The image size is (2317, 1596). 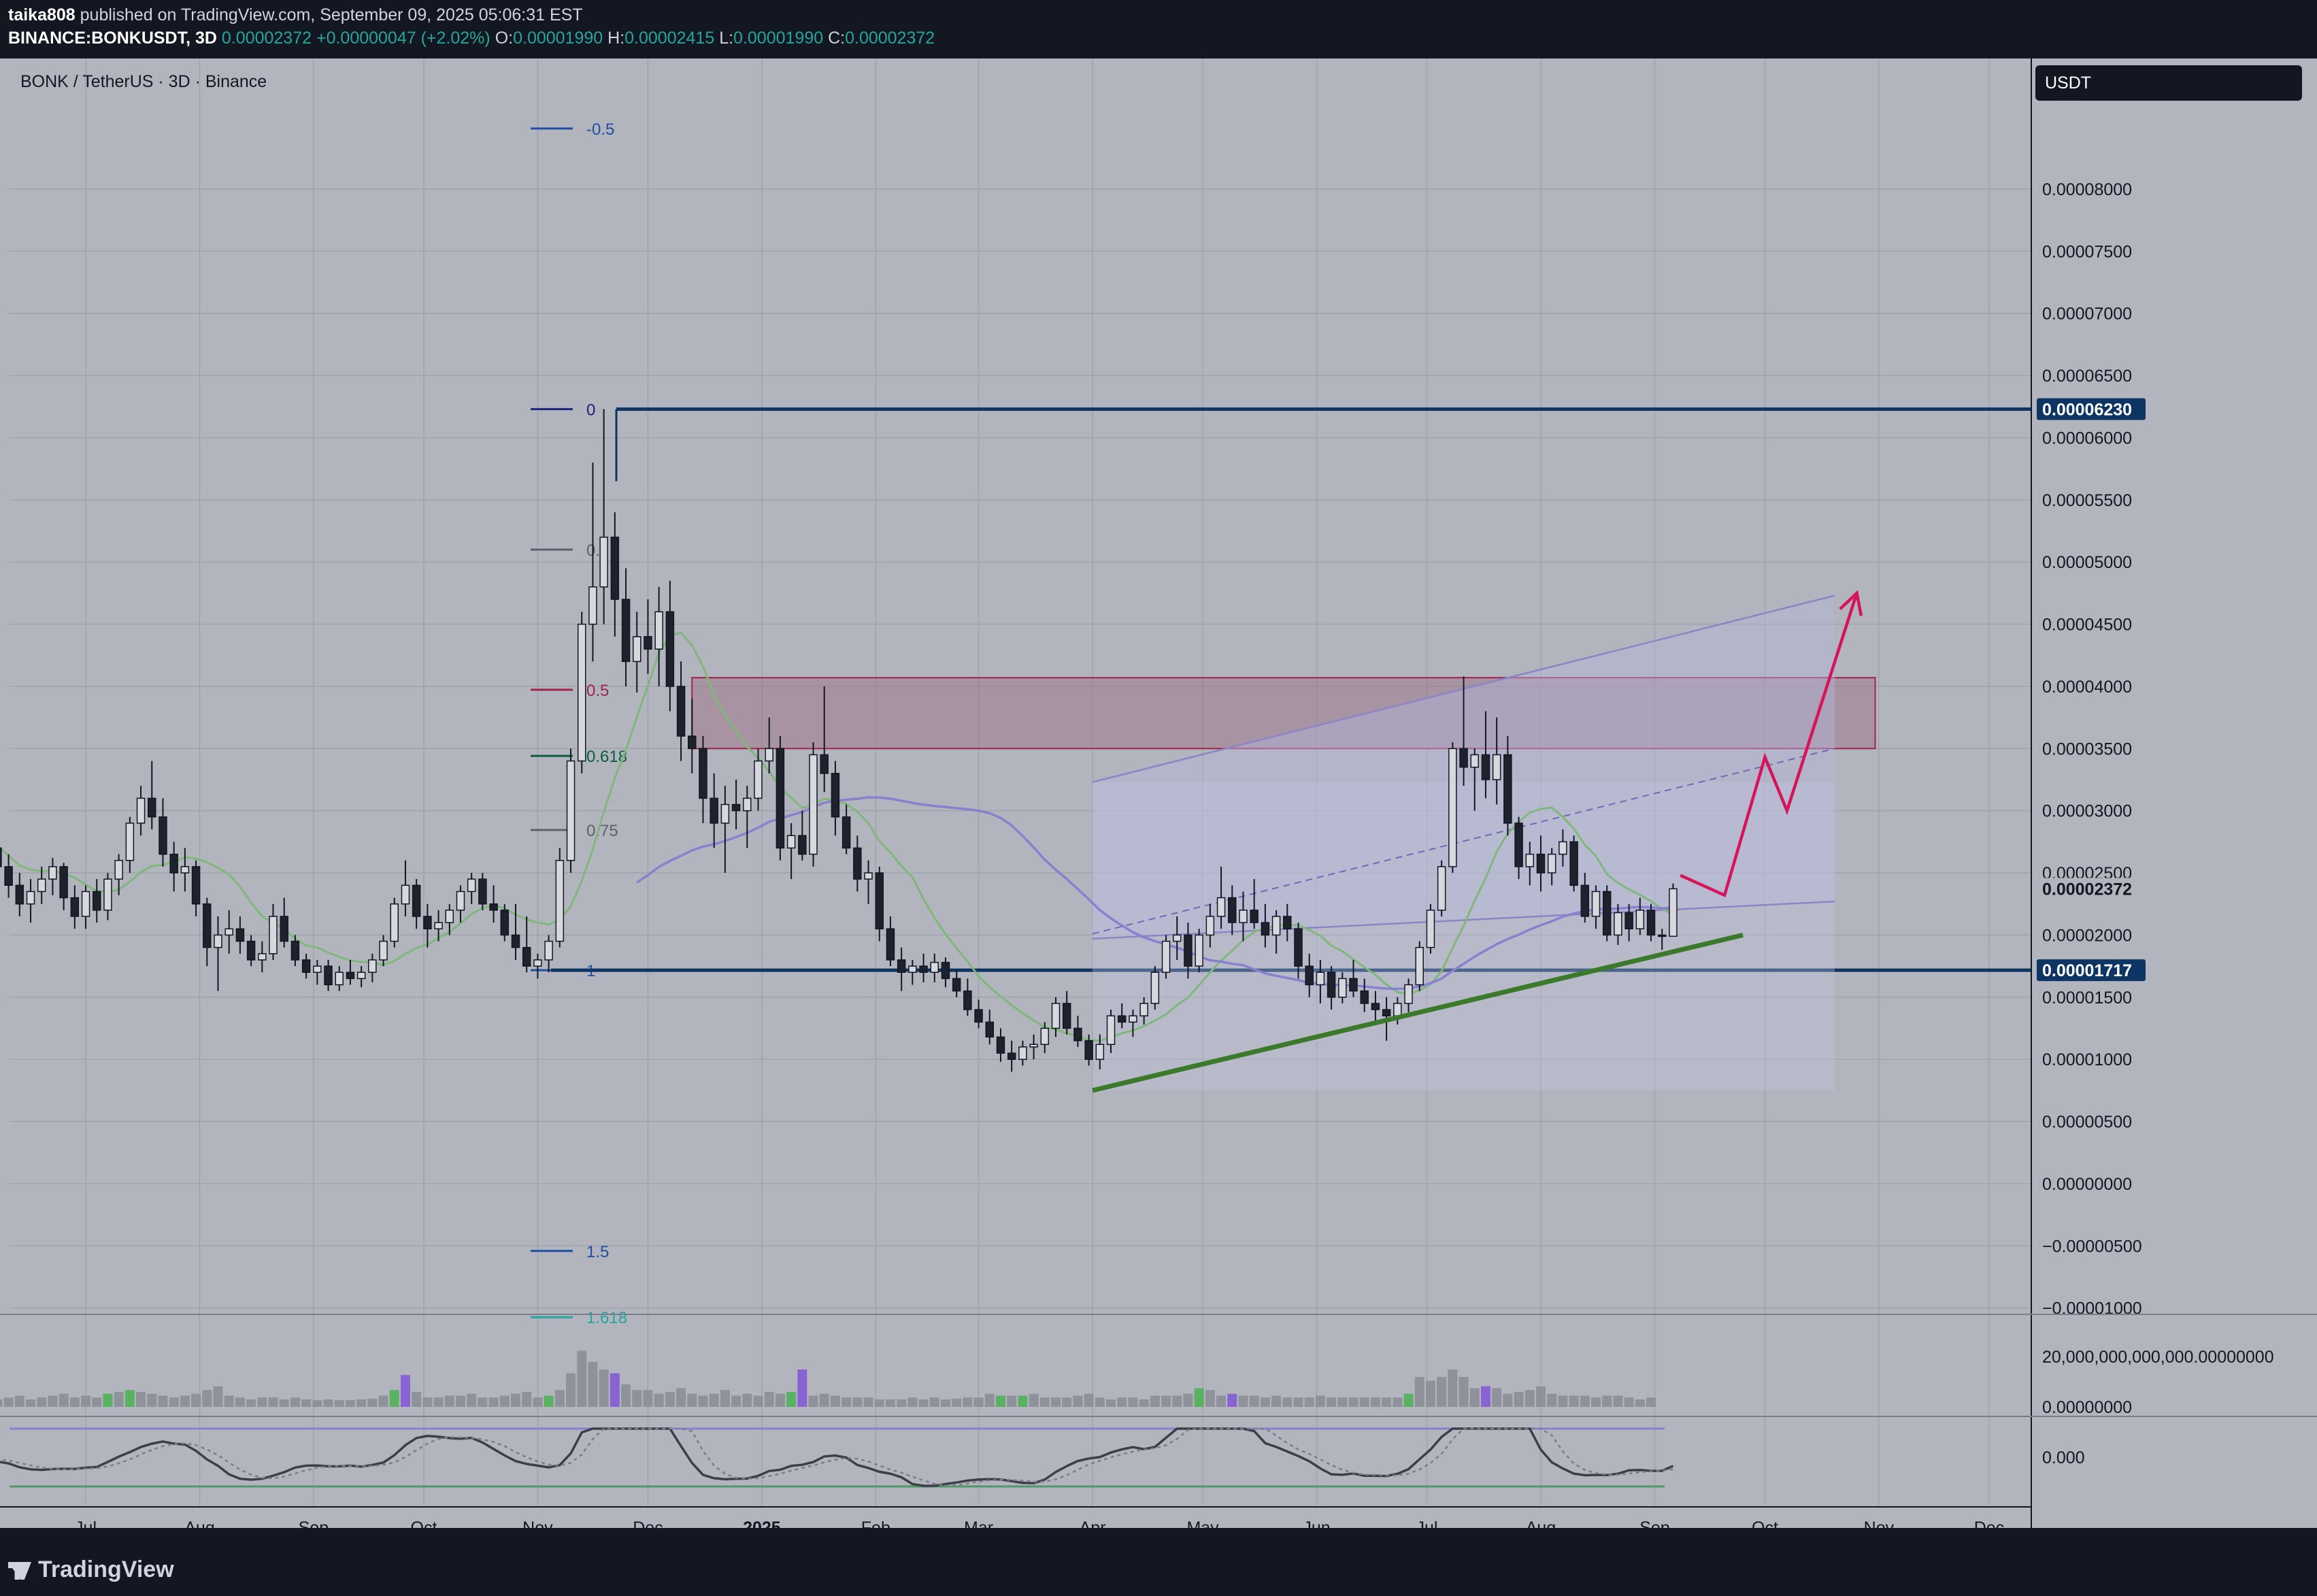 I want to click on price-tick-label: 0.00007000, so click(x=2087, y=315).